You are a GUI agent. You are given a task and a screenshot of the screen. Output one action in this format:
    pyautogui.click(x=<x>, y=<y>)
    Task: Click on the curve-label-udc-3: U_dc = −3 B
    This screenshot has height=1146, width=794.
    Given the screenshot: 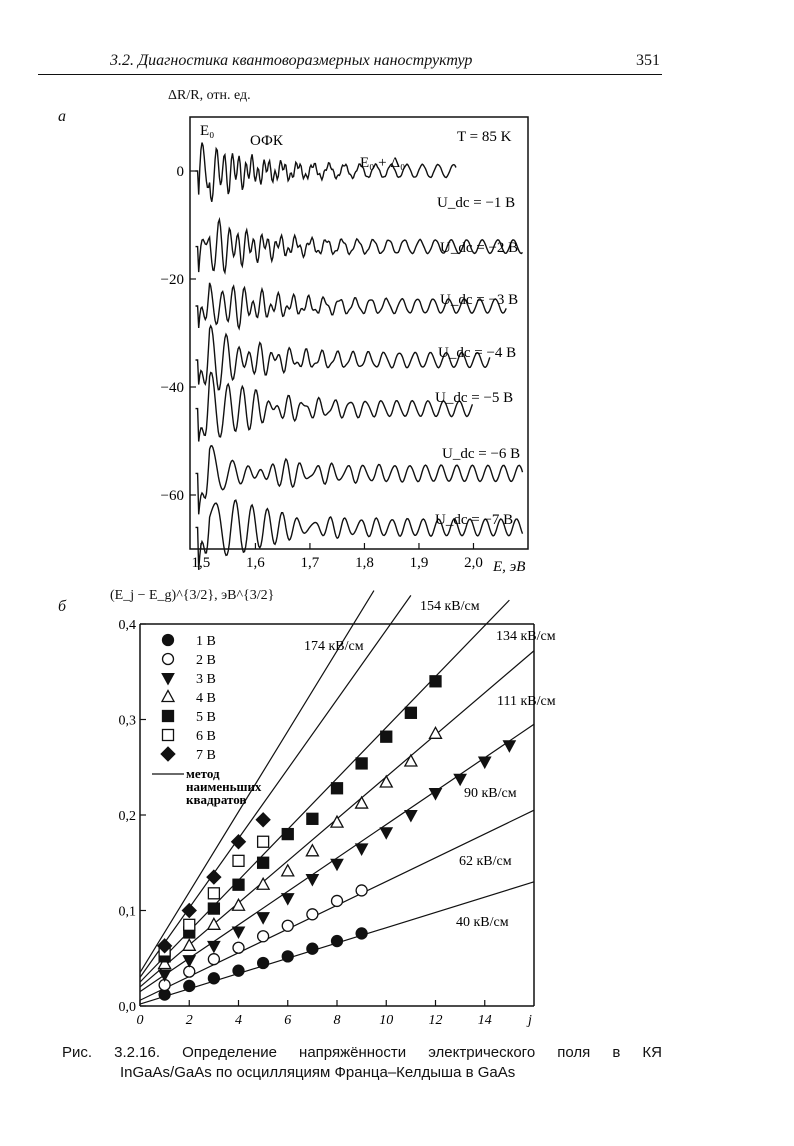 What is the action you would take?
    pyautogui.click(x=479, y=300)
    